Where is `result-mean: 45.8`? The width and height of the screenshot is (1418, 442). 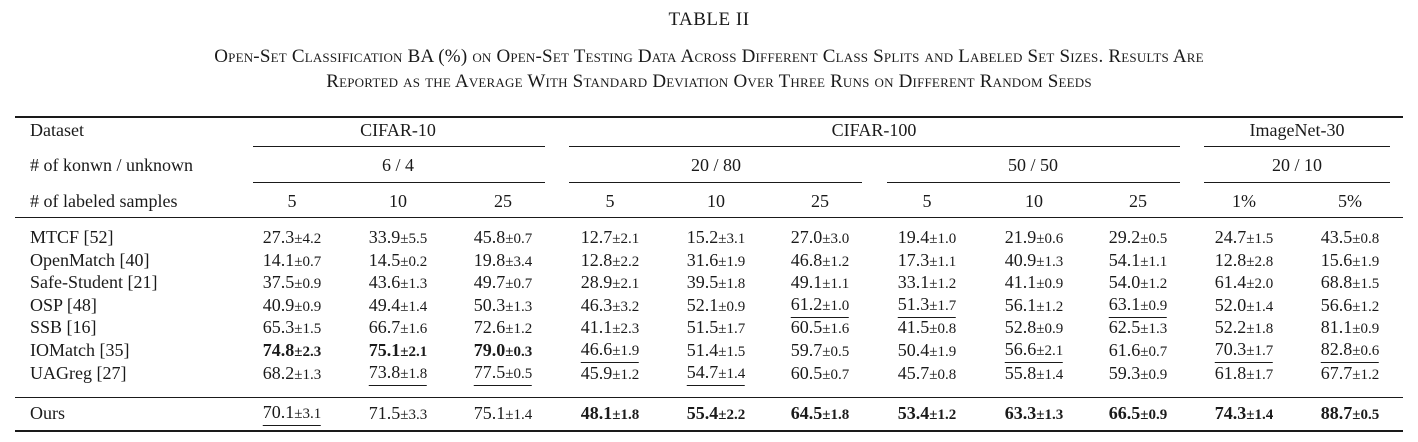
result-mean: 45.8 is located at coordinates (489, 237).